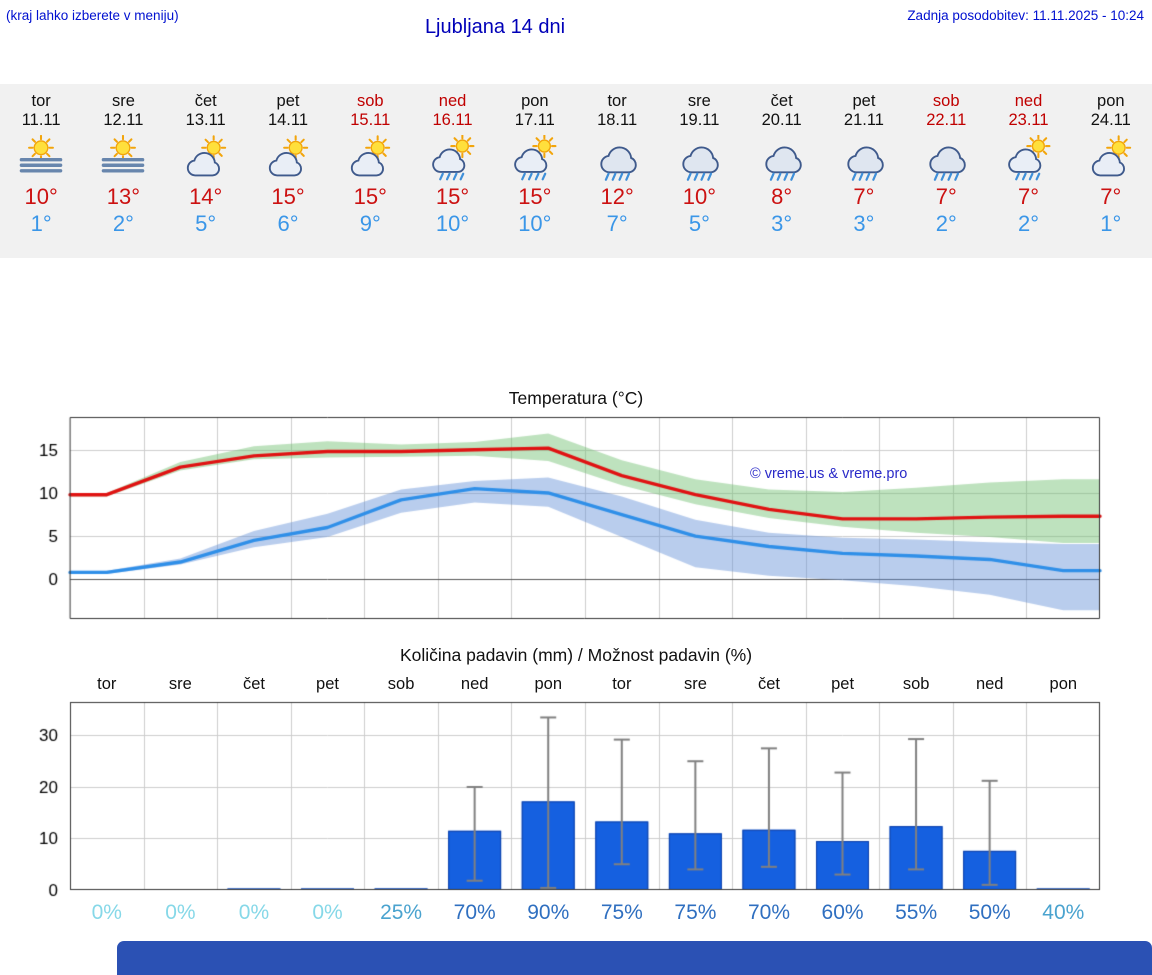 Image resolution: width=1152 pixels, height=975 pixels. Describe the element at coordinates (41, 120) in the screenshot. I see `day-date: 11.11` at that location.